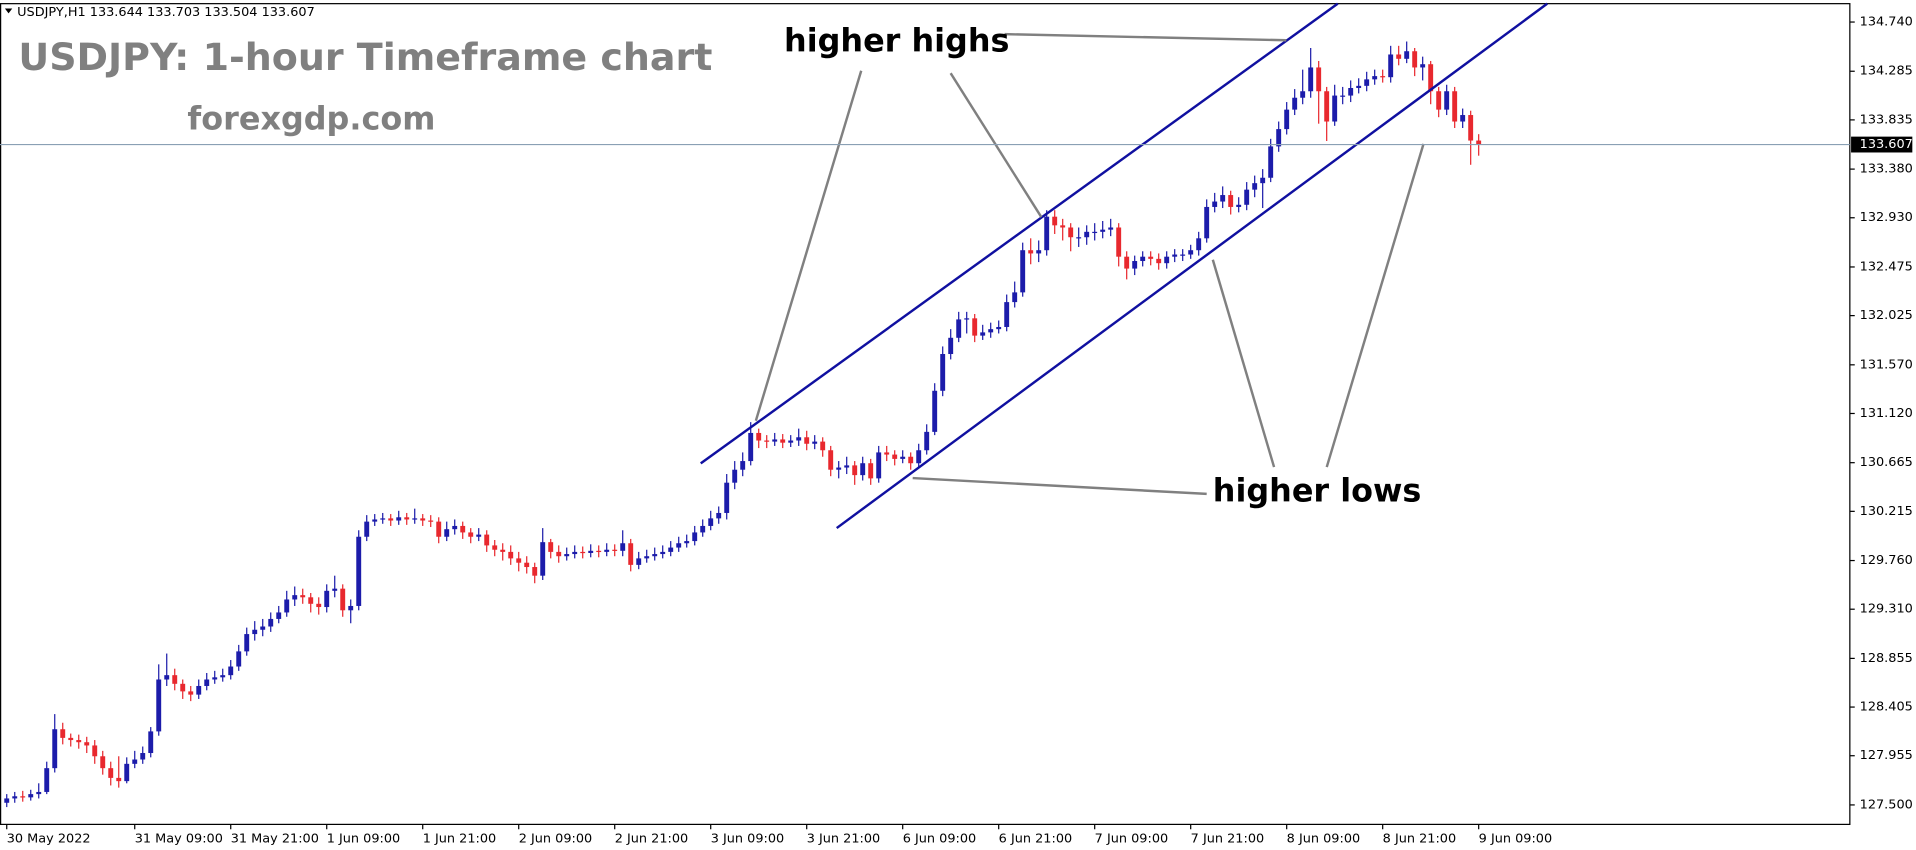 This screenshot has width=1916, height=850. What do you see at coordinates (1886, 755) in the screenshot?
I see `y-tick-label: 127.955` at bounding box center [1886, 755].